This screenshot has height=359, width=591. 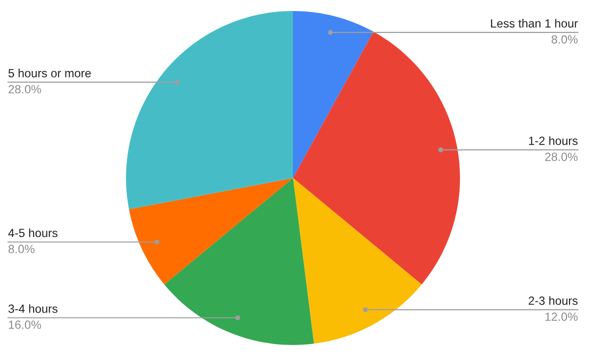 What do you see at coordinates (49, 73) in the screenshot?
I see `slice-label: 5 hours or more` at bounding box center [49, 73].